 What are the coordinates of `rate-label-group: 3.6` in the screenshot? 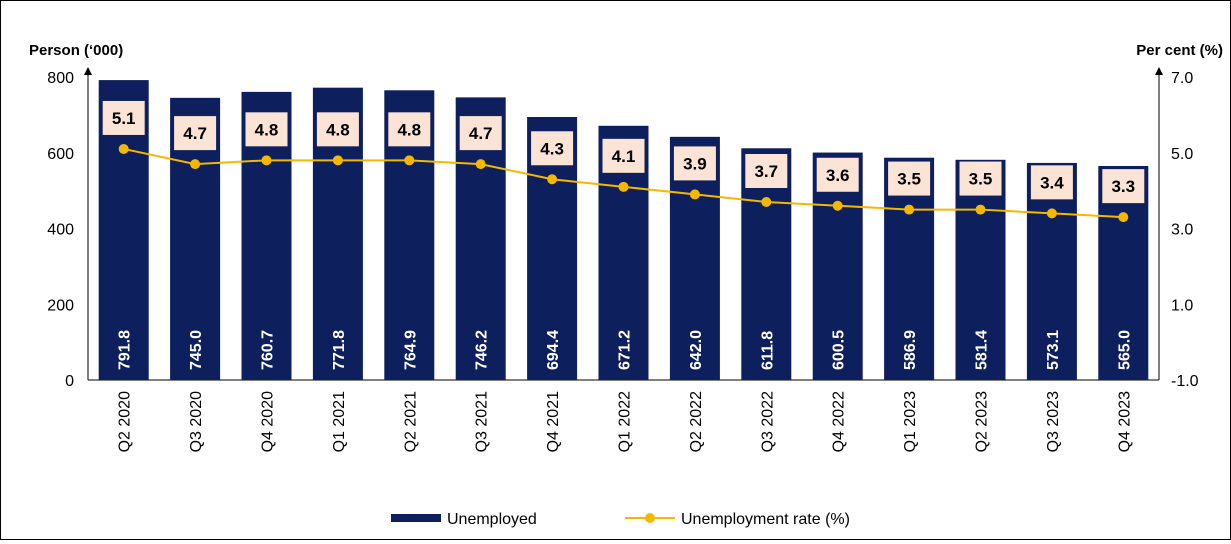 It's located at (837, 174).